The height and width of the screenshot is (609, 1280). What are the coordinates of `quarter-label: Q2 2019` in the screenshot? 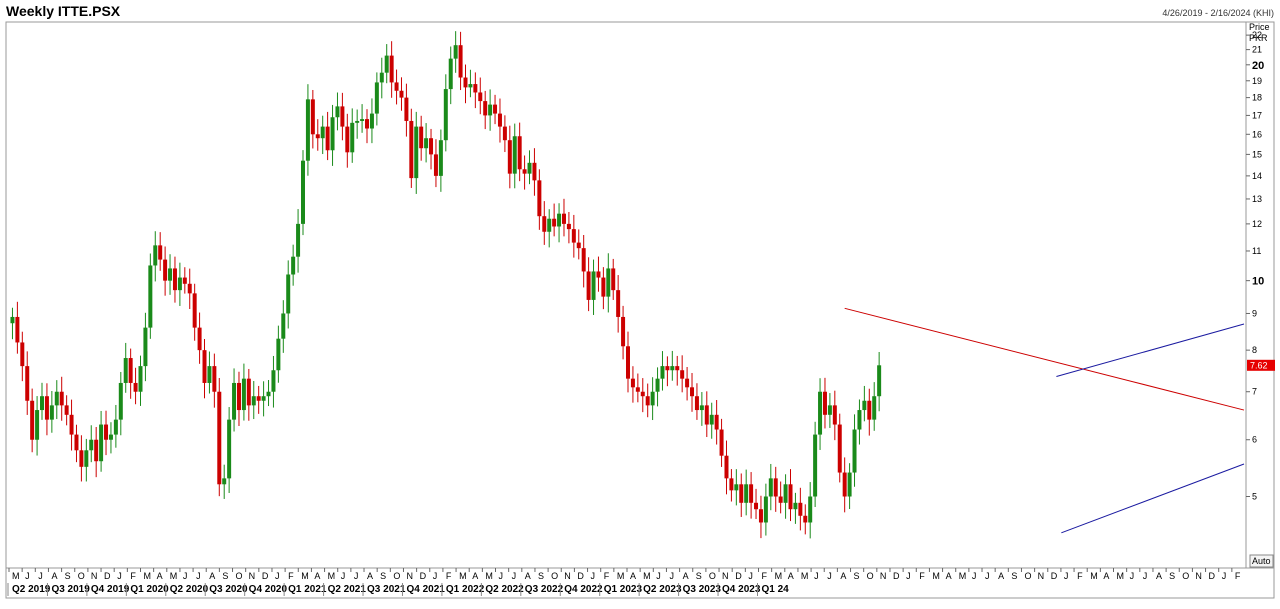 It's located at (31, 589).